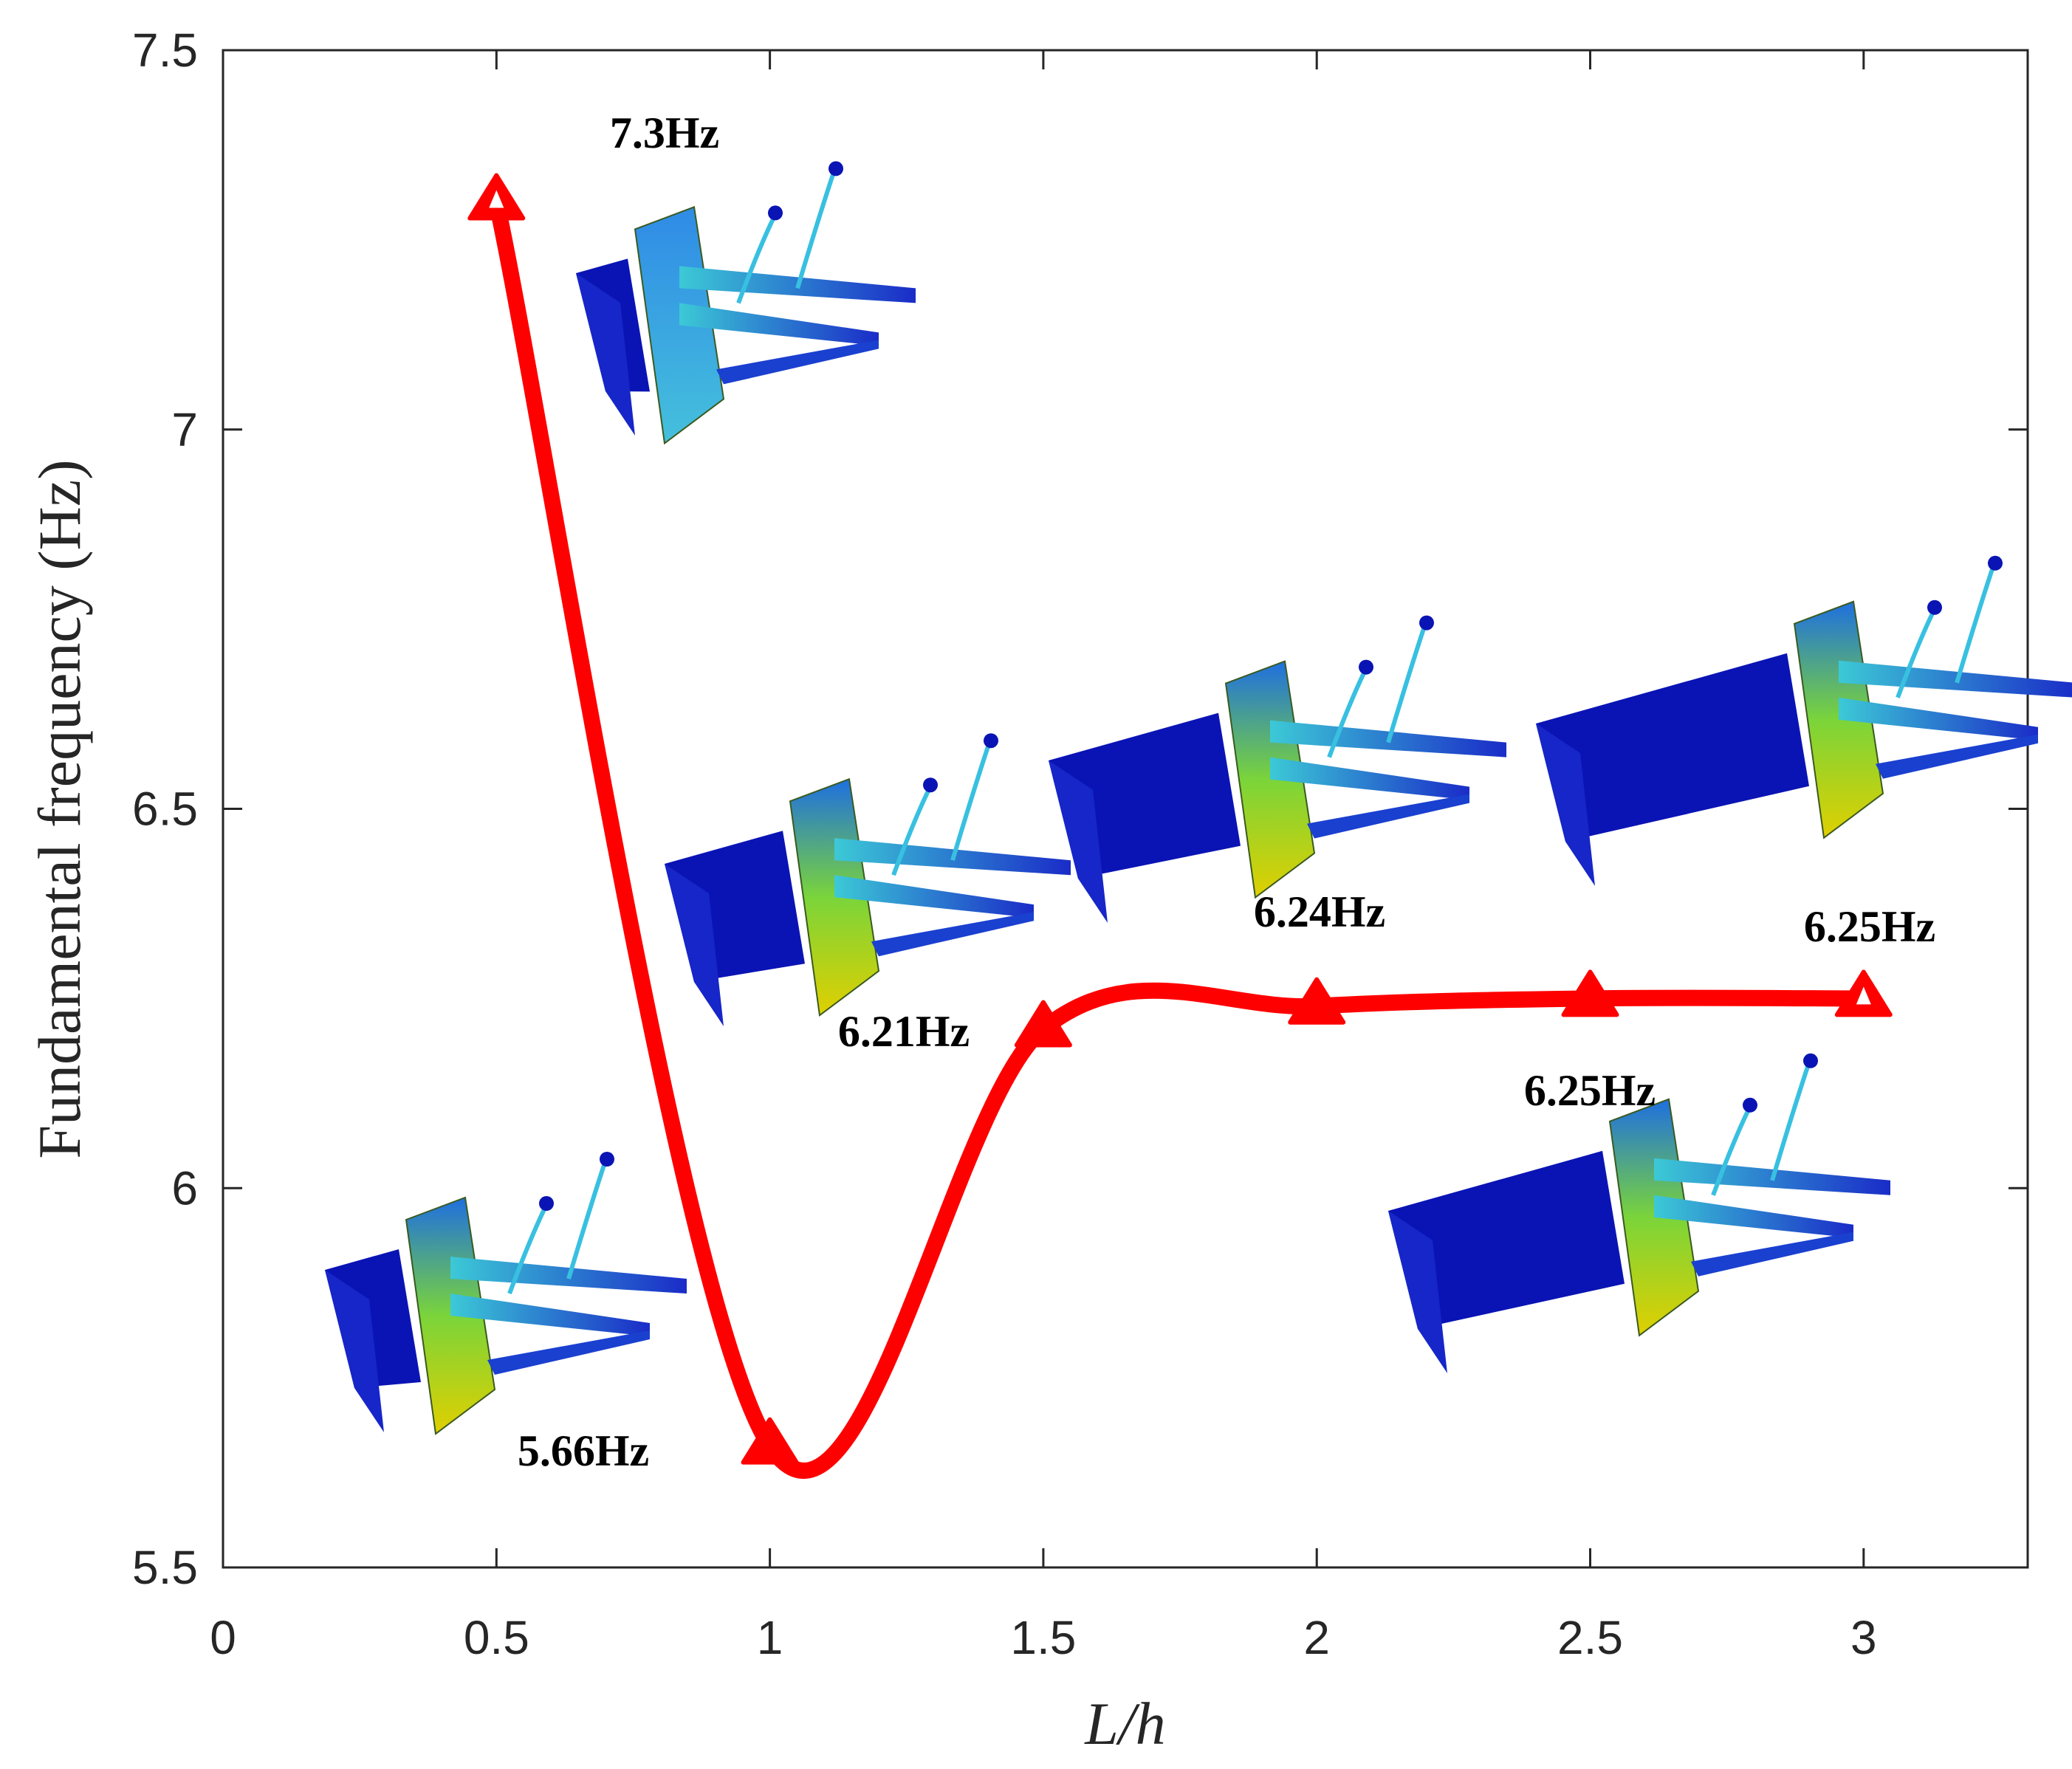 The height and width of the screenshot is (1769, 2072). Describe the element at coordinates (223, 1637) in the screenshot. I see `x-tick-label: 0` at that location.